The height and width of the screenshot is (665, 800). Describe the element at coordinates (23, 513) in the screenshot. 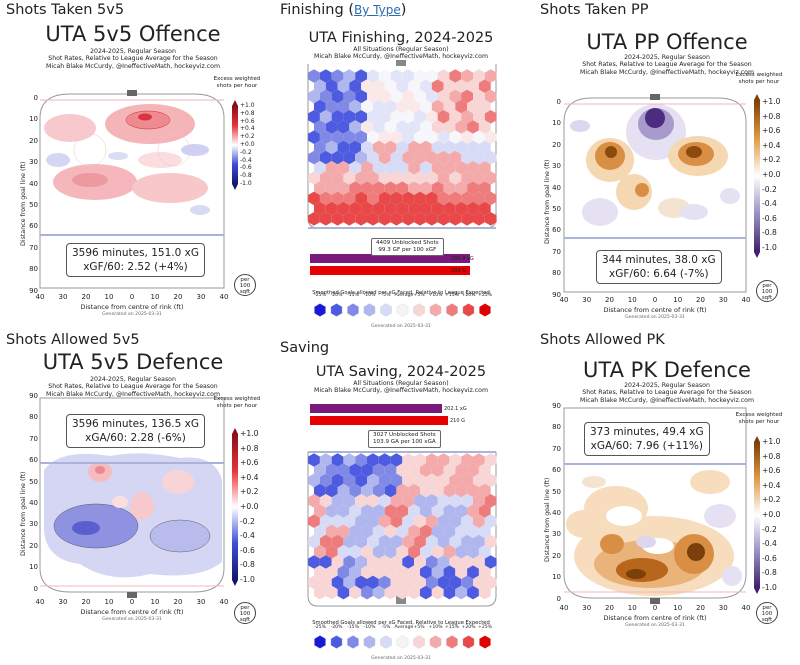

I see `y-axis-label: Distance from goal line (ft)` at that location.